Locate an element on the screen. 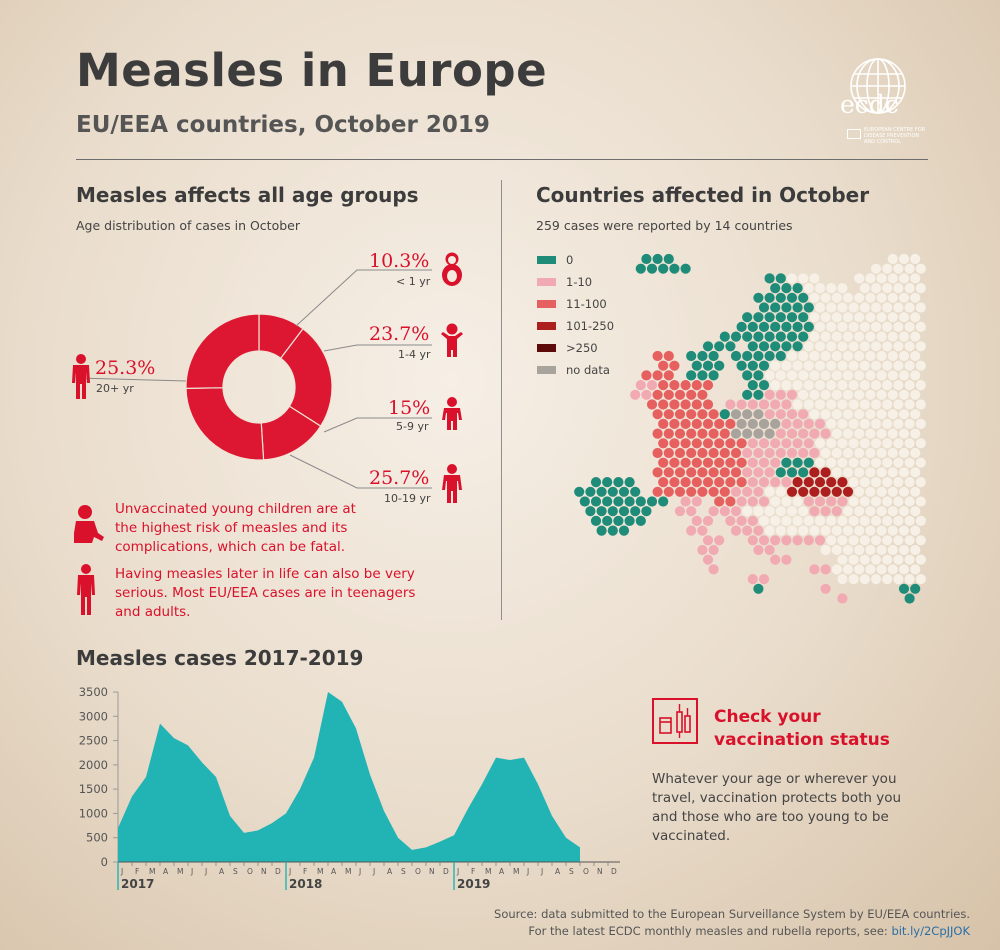 This screenshot has width=1000, height=950. age-label-5to9: 5-9 yr is located at coordinates (412, 426).